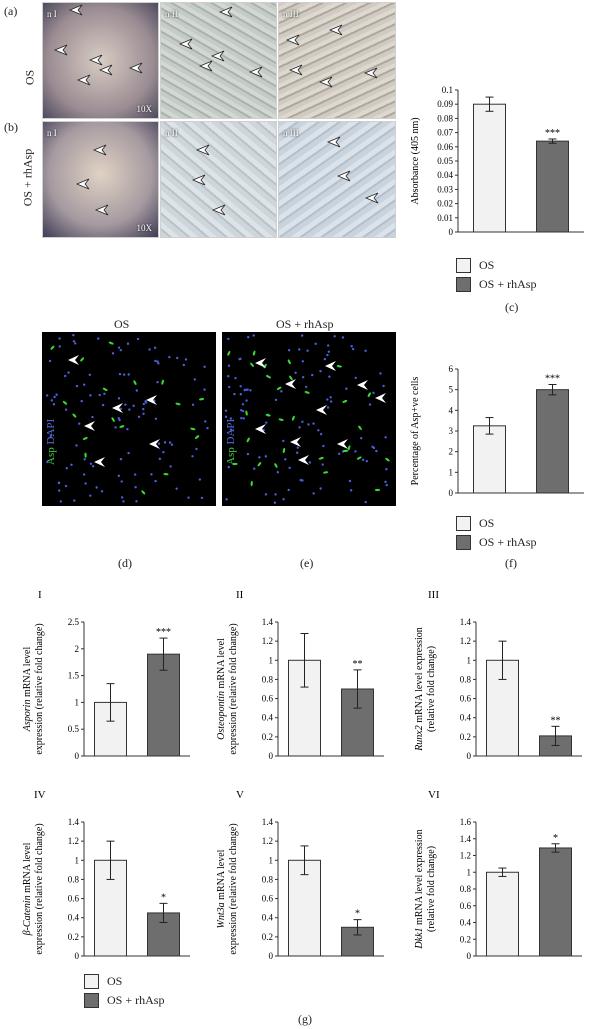 This screenshot has width=600, height=1029. I want to click on y-tick-label: 0.2, so click(267, 937).